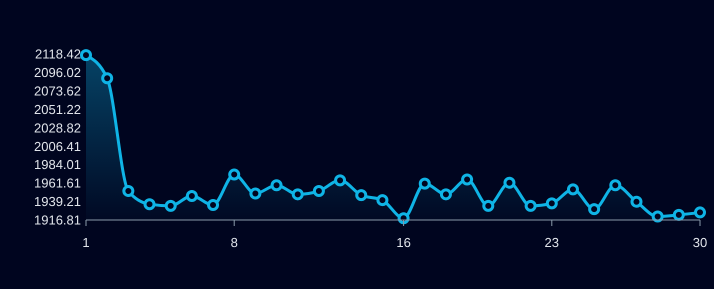 This screenshot has height=289, width=714. I want to click on y-tick-label: 2028.82, so click(57, 128).